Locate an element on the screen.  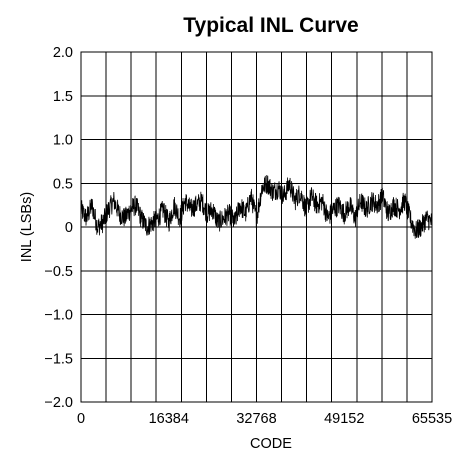
x-axis-label: CODE is located at coordinates (271, 444).